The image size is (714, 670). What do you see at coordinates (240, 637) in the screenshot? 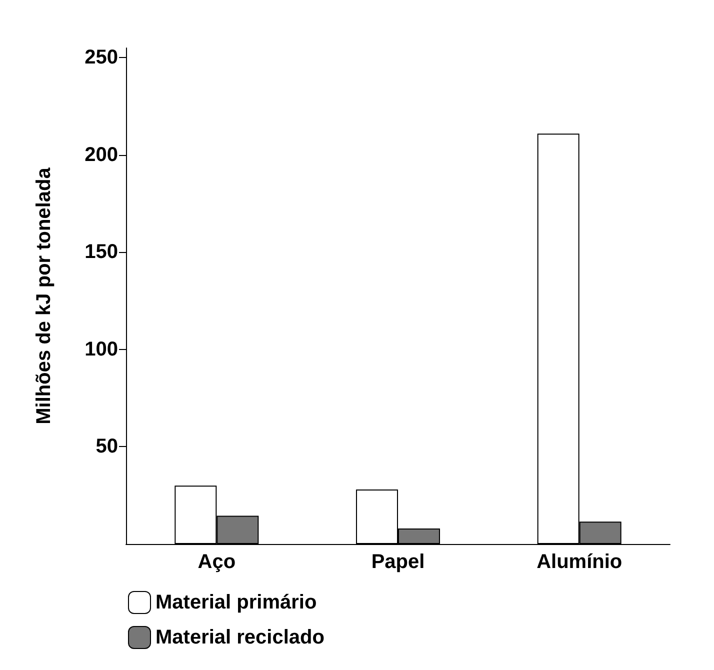
I see `legend-label: Material reciclado` at bounding box center [240, 637].